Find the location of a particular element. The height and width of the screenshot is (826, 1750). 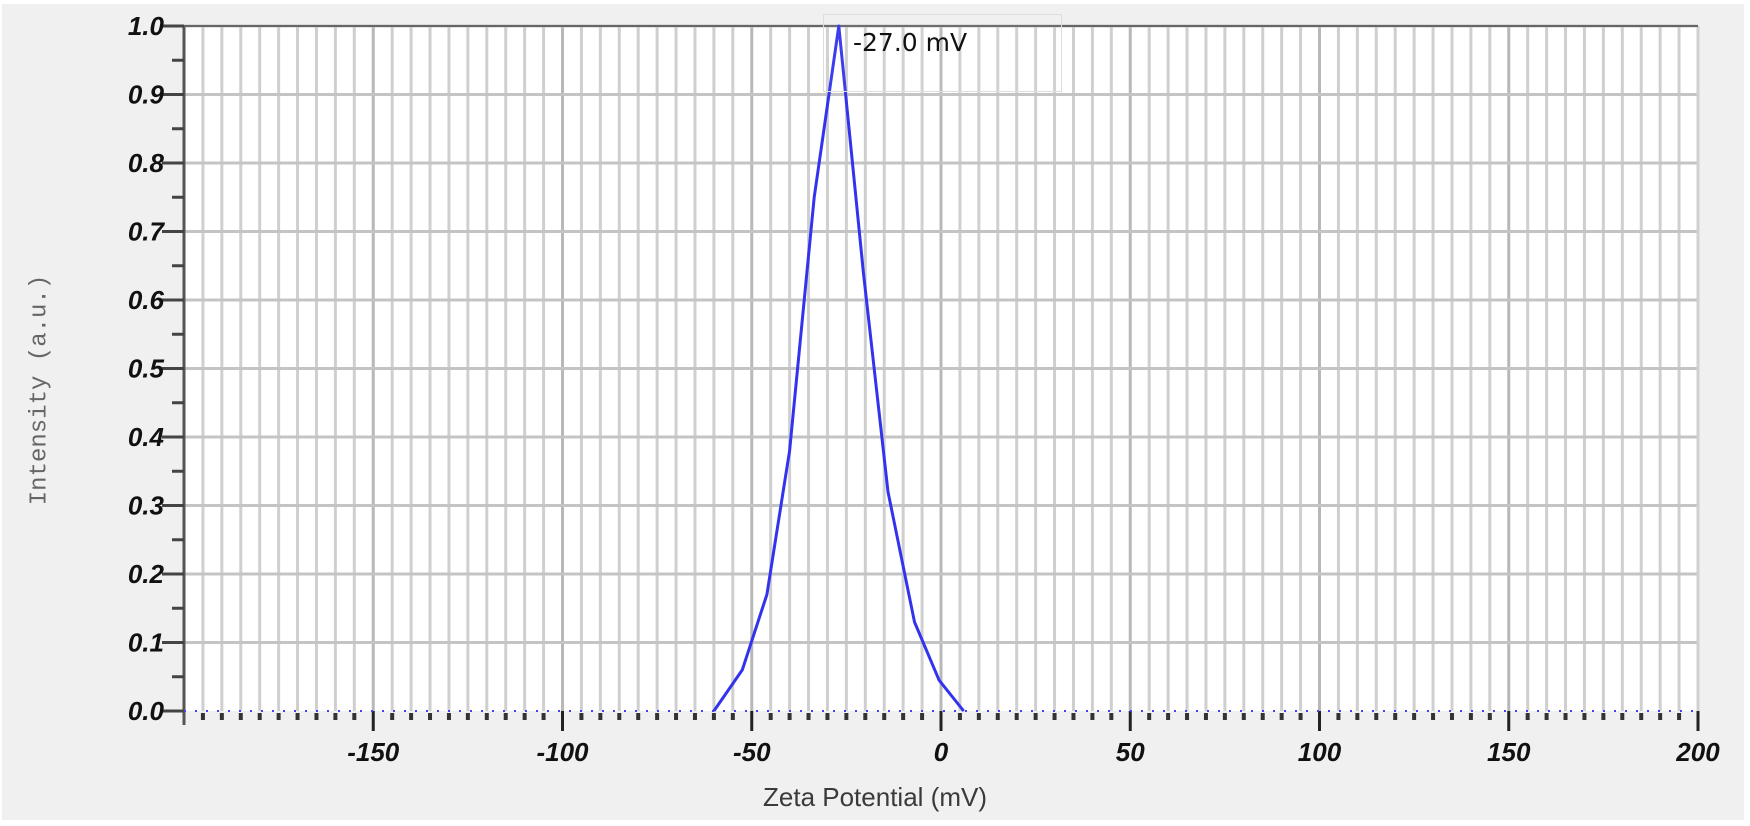

peak-annotation-box is located at coordinates (942, 53).